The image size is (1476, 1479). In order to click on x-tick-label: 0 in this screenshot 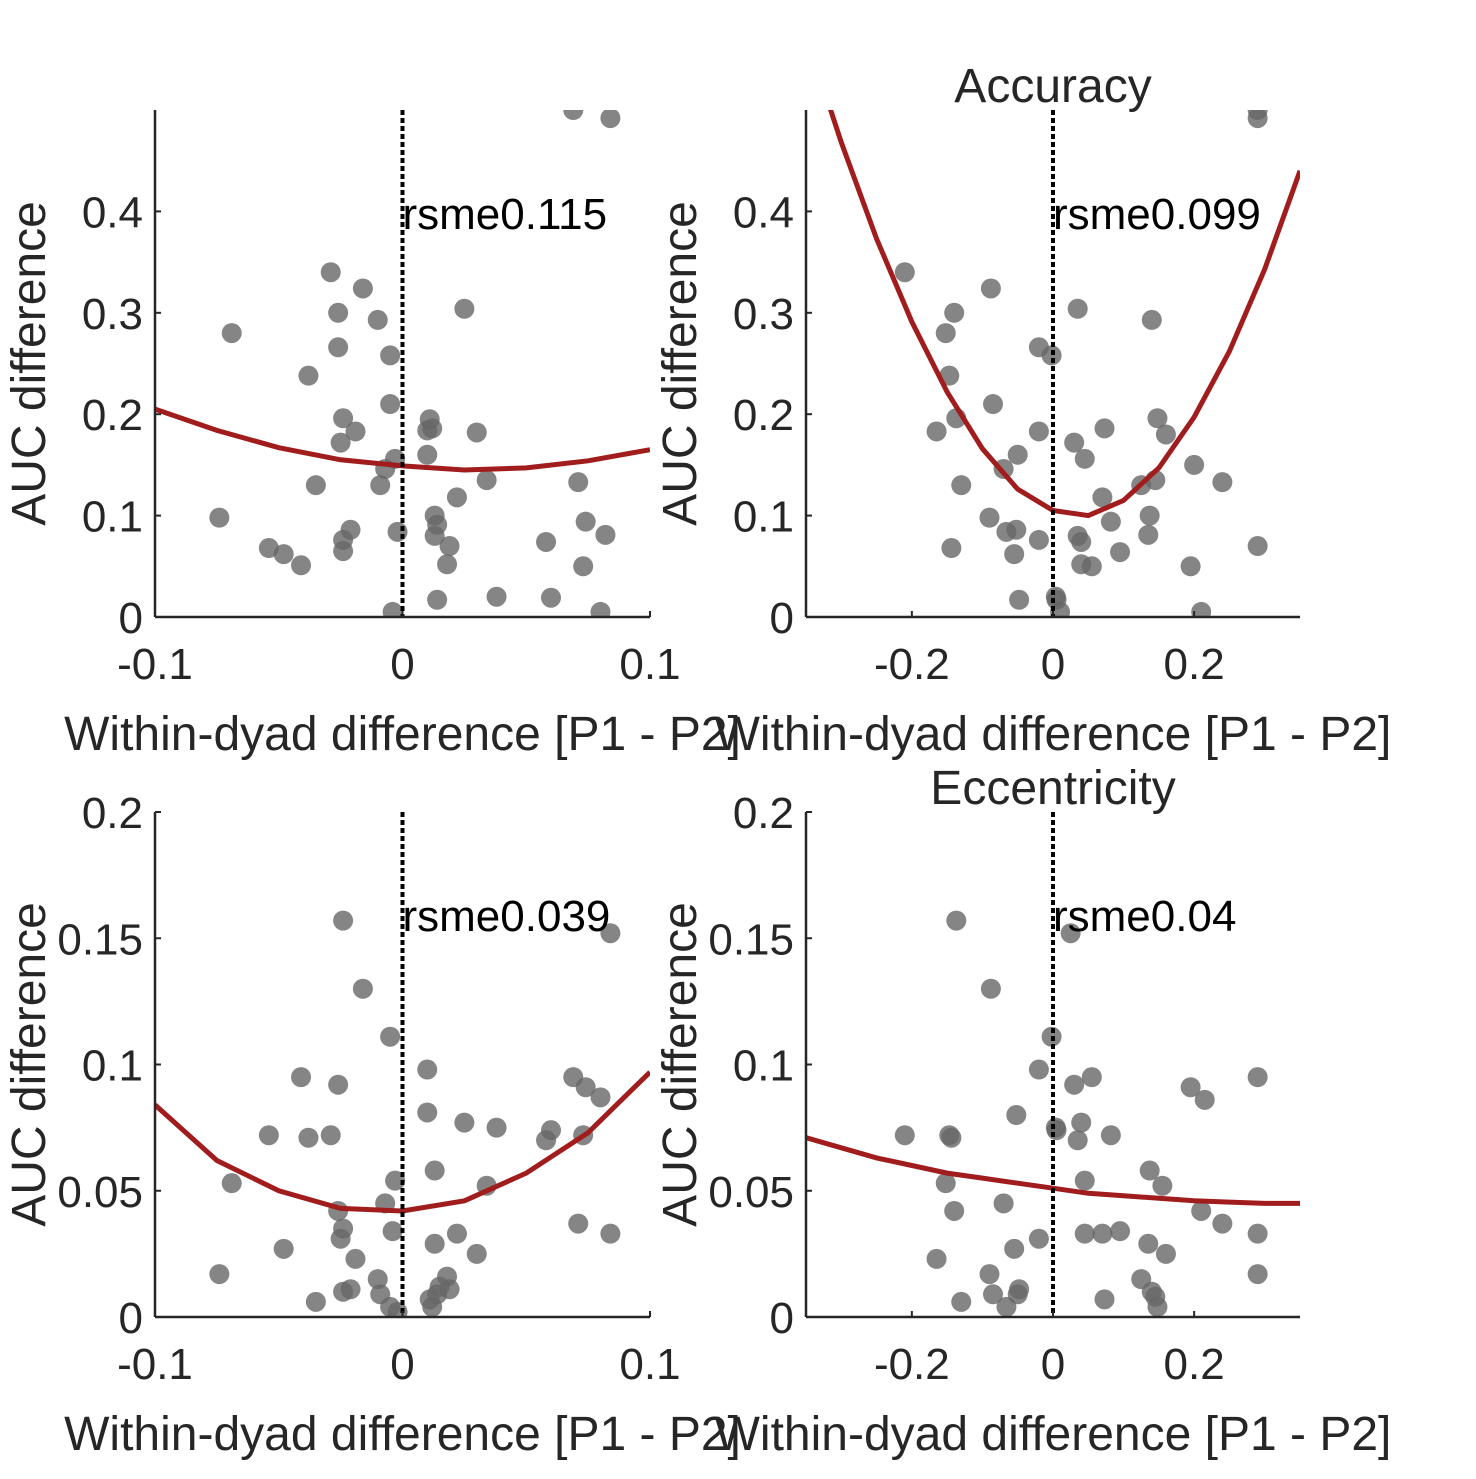, I will do `click(1053, 664)`.